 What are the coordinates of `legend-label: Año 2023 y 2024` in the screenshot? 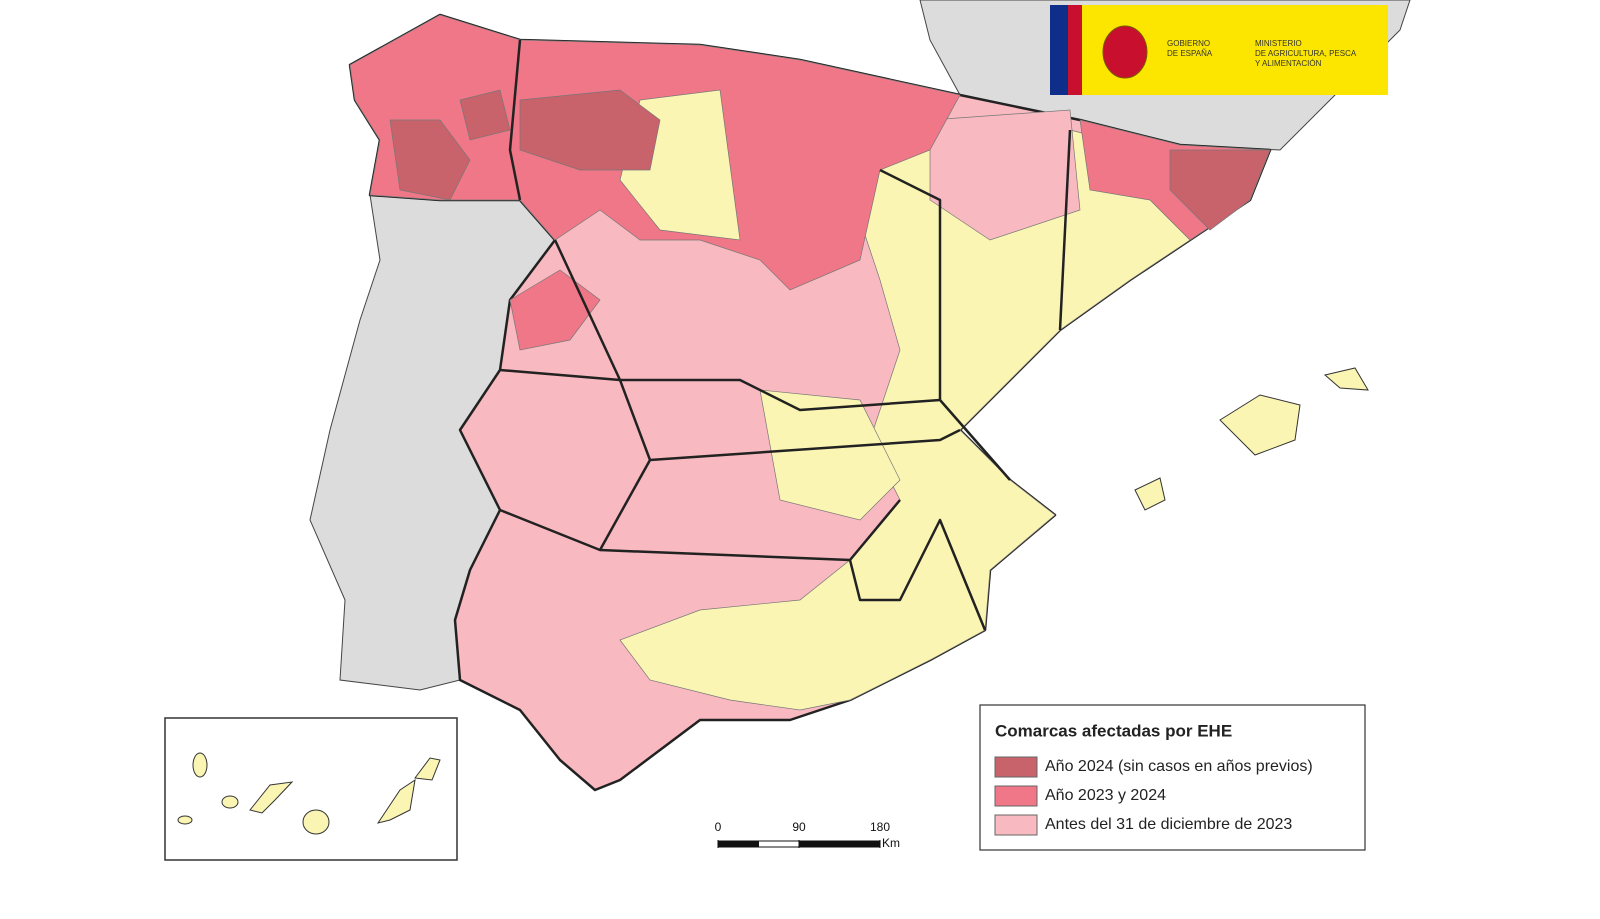 It's located at (1105, 795).